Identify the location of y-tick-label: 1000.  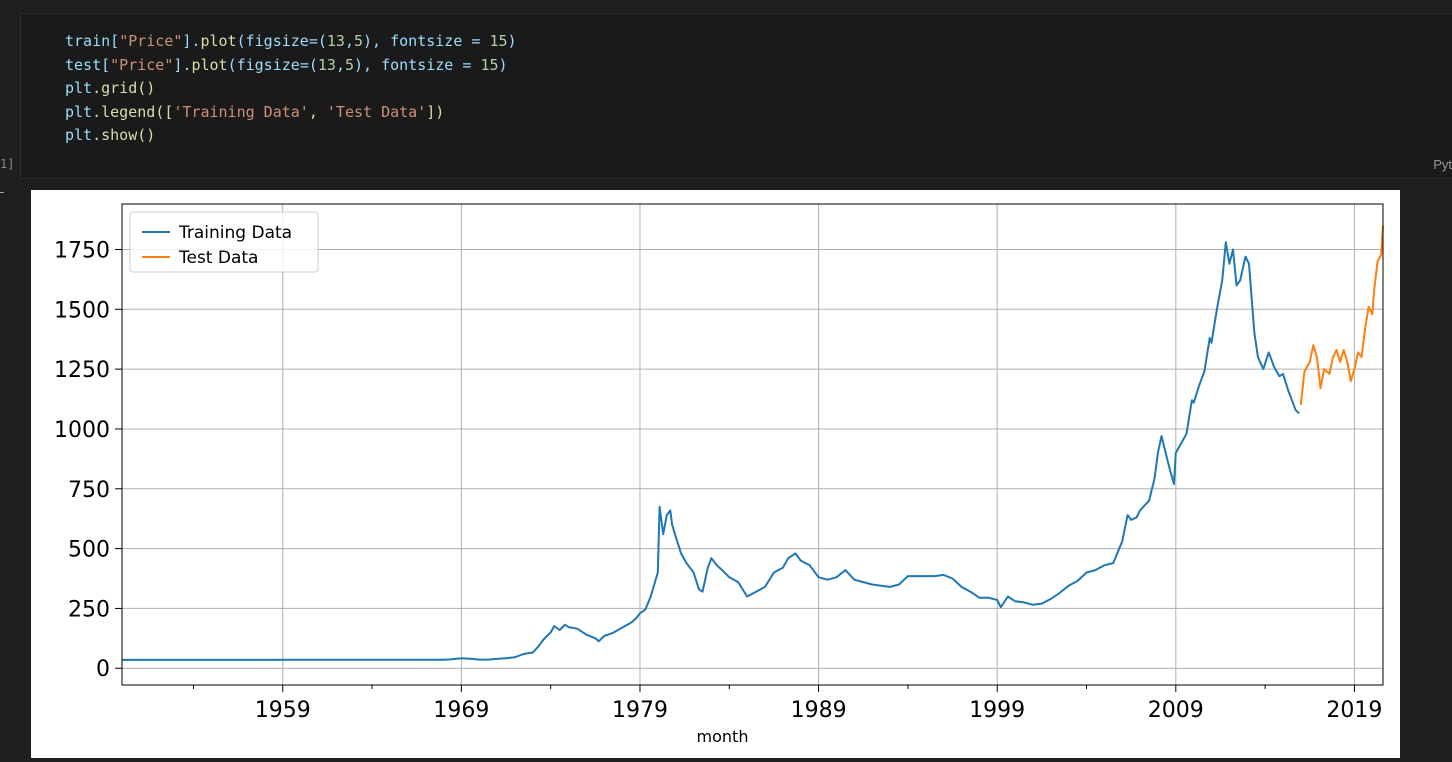
(82, 430).